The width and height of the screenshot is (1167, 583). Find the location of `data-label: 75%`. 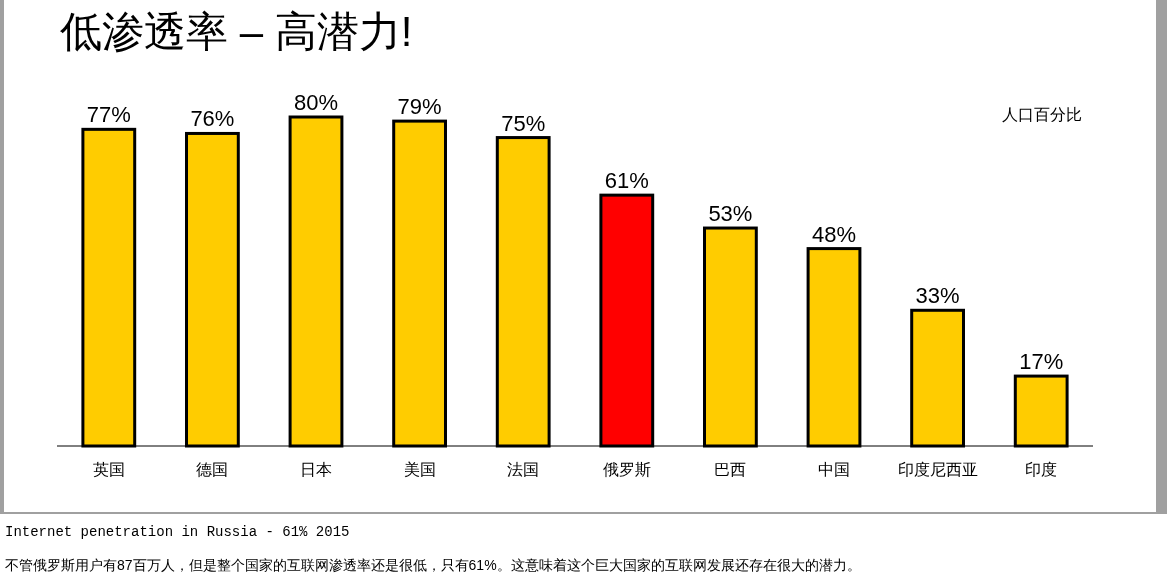

data-label: 75% is located at coordinates (523, 123).